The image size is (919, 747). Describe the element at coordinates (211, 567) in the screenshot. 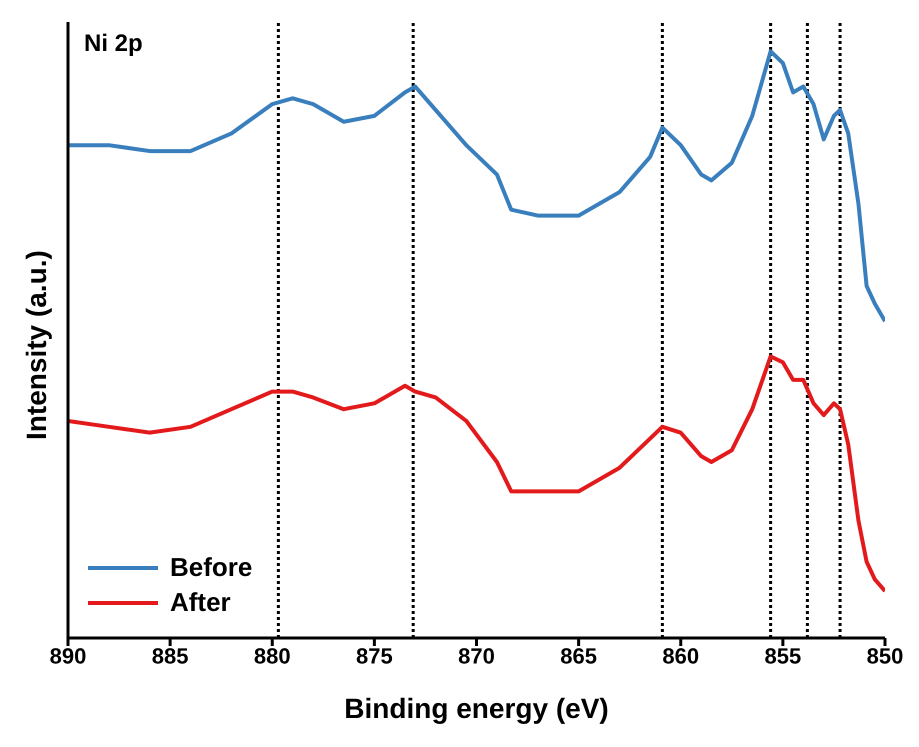

I see `legend-label: Before` at that location.